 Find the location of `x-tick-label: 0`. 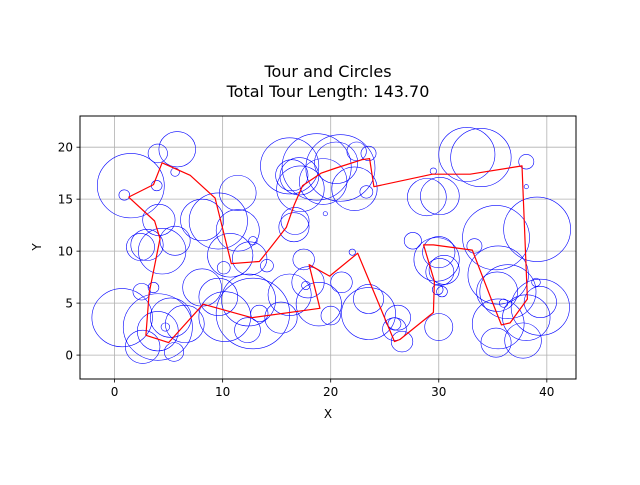

x-tick-label: 0 is located at coordinates (115, 392).